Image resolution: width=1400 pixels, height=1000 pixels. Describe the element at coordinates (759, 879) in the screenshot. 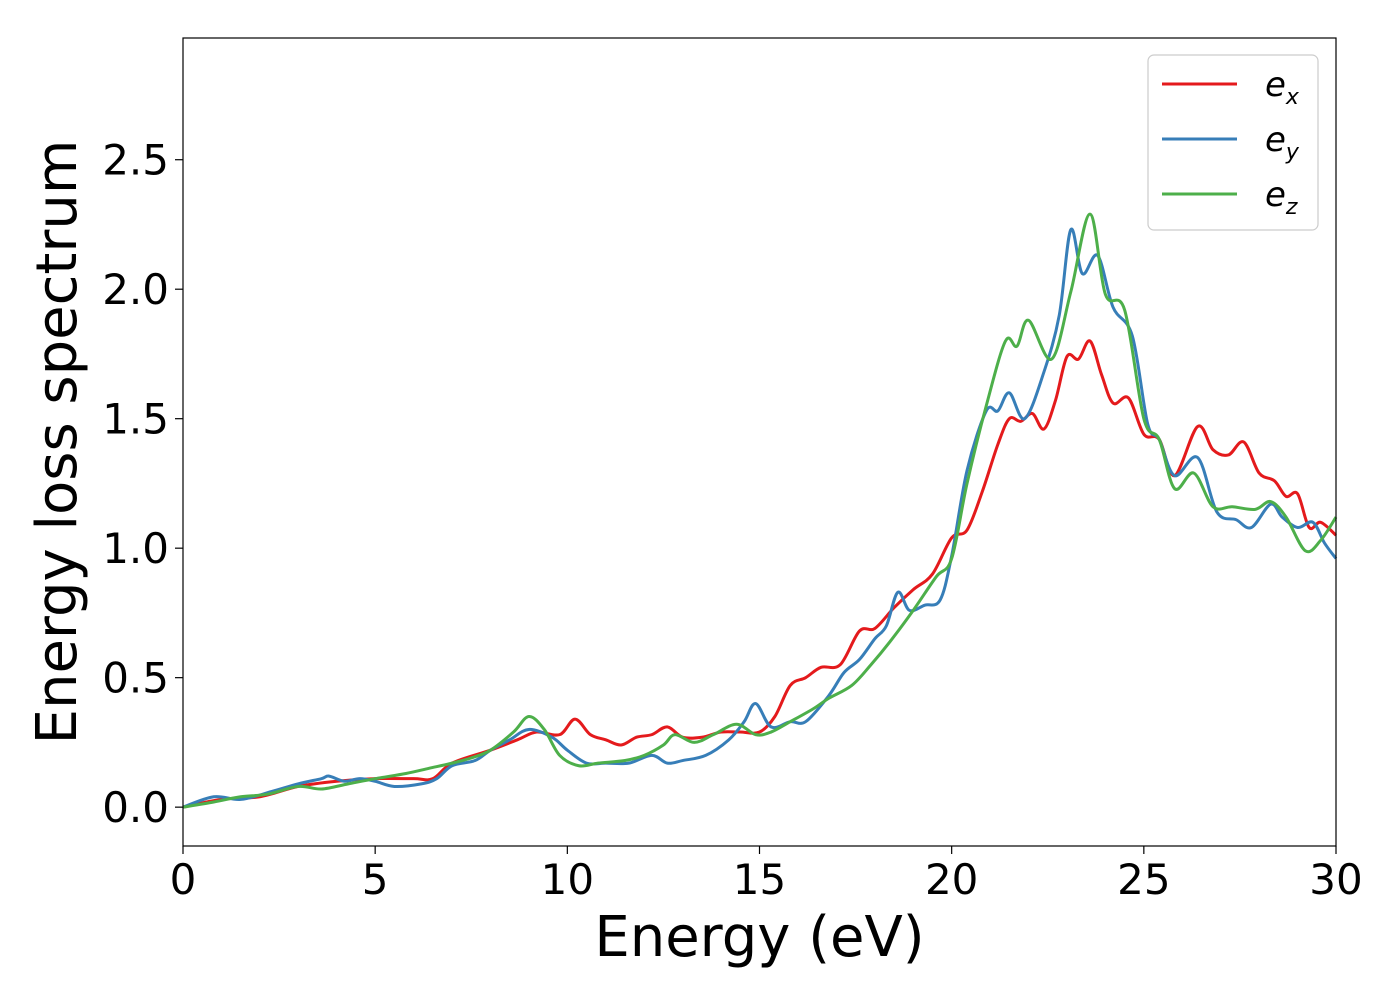

I see `x-tick-label: 15` at that location.